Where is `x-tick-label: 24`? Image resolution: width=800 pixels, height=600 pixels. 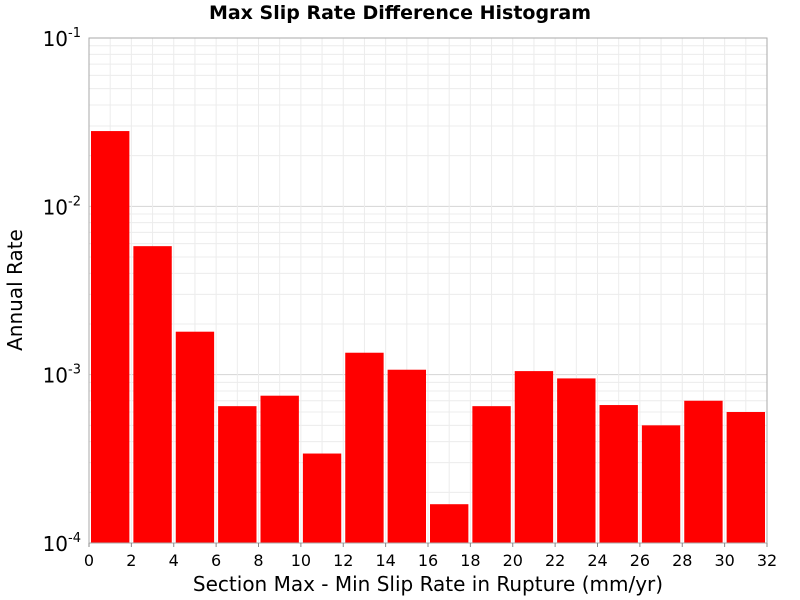 x-tick-label: 24 is located at coordinates (597, 560).